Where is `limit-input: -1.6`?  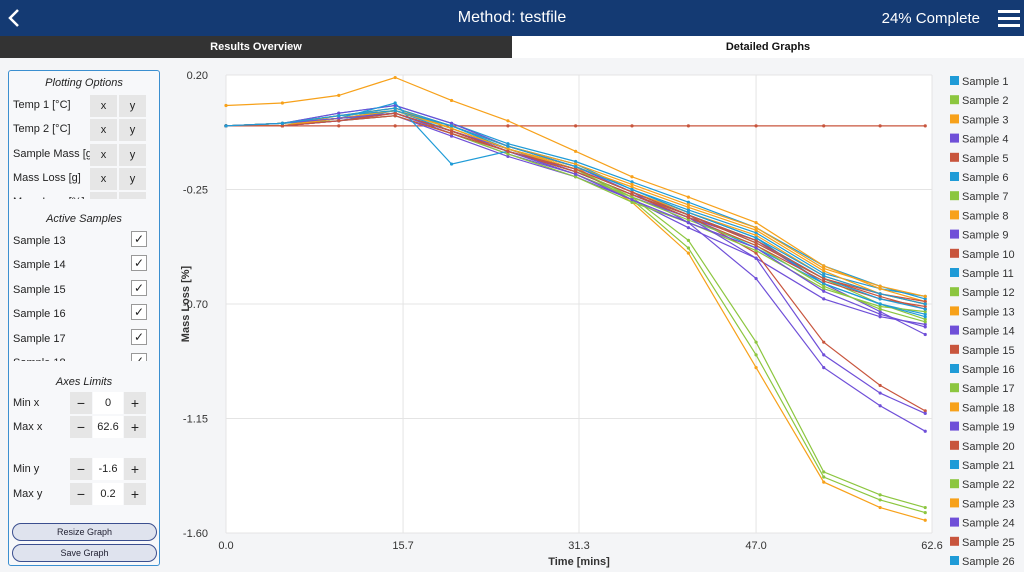
limit-input: -1.6 is located at coordinates (108, 469).